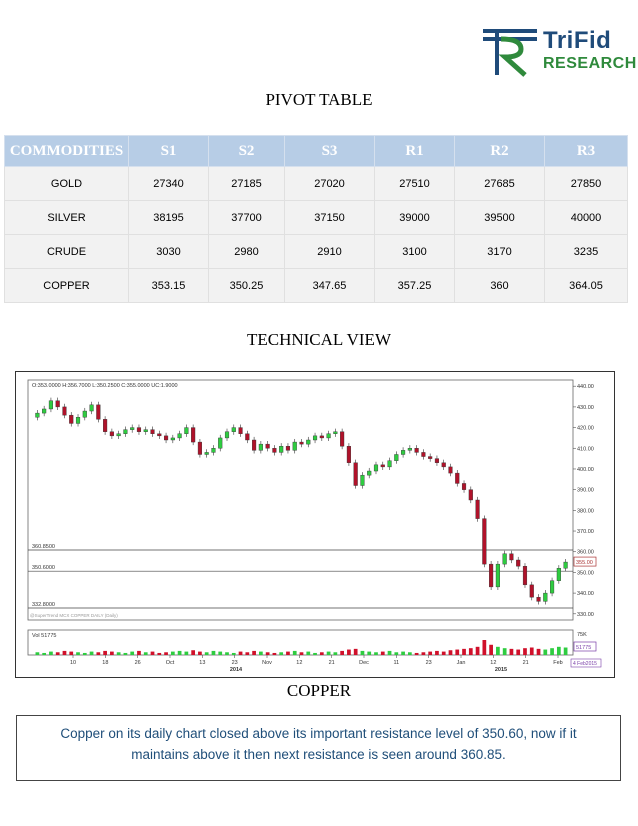 The width and height of the screenshot is (638, 826). What do you see at coordinates (499, 251) in the screenshot?
I see `table-cell: 3170` at bounding box center [499, 251].